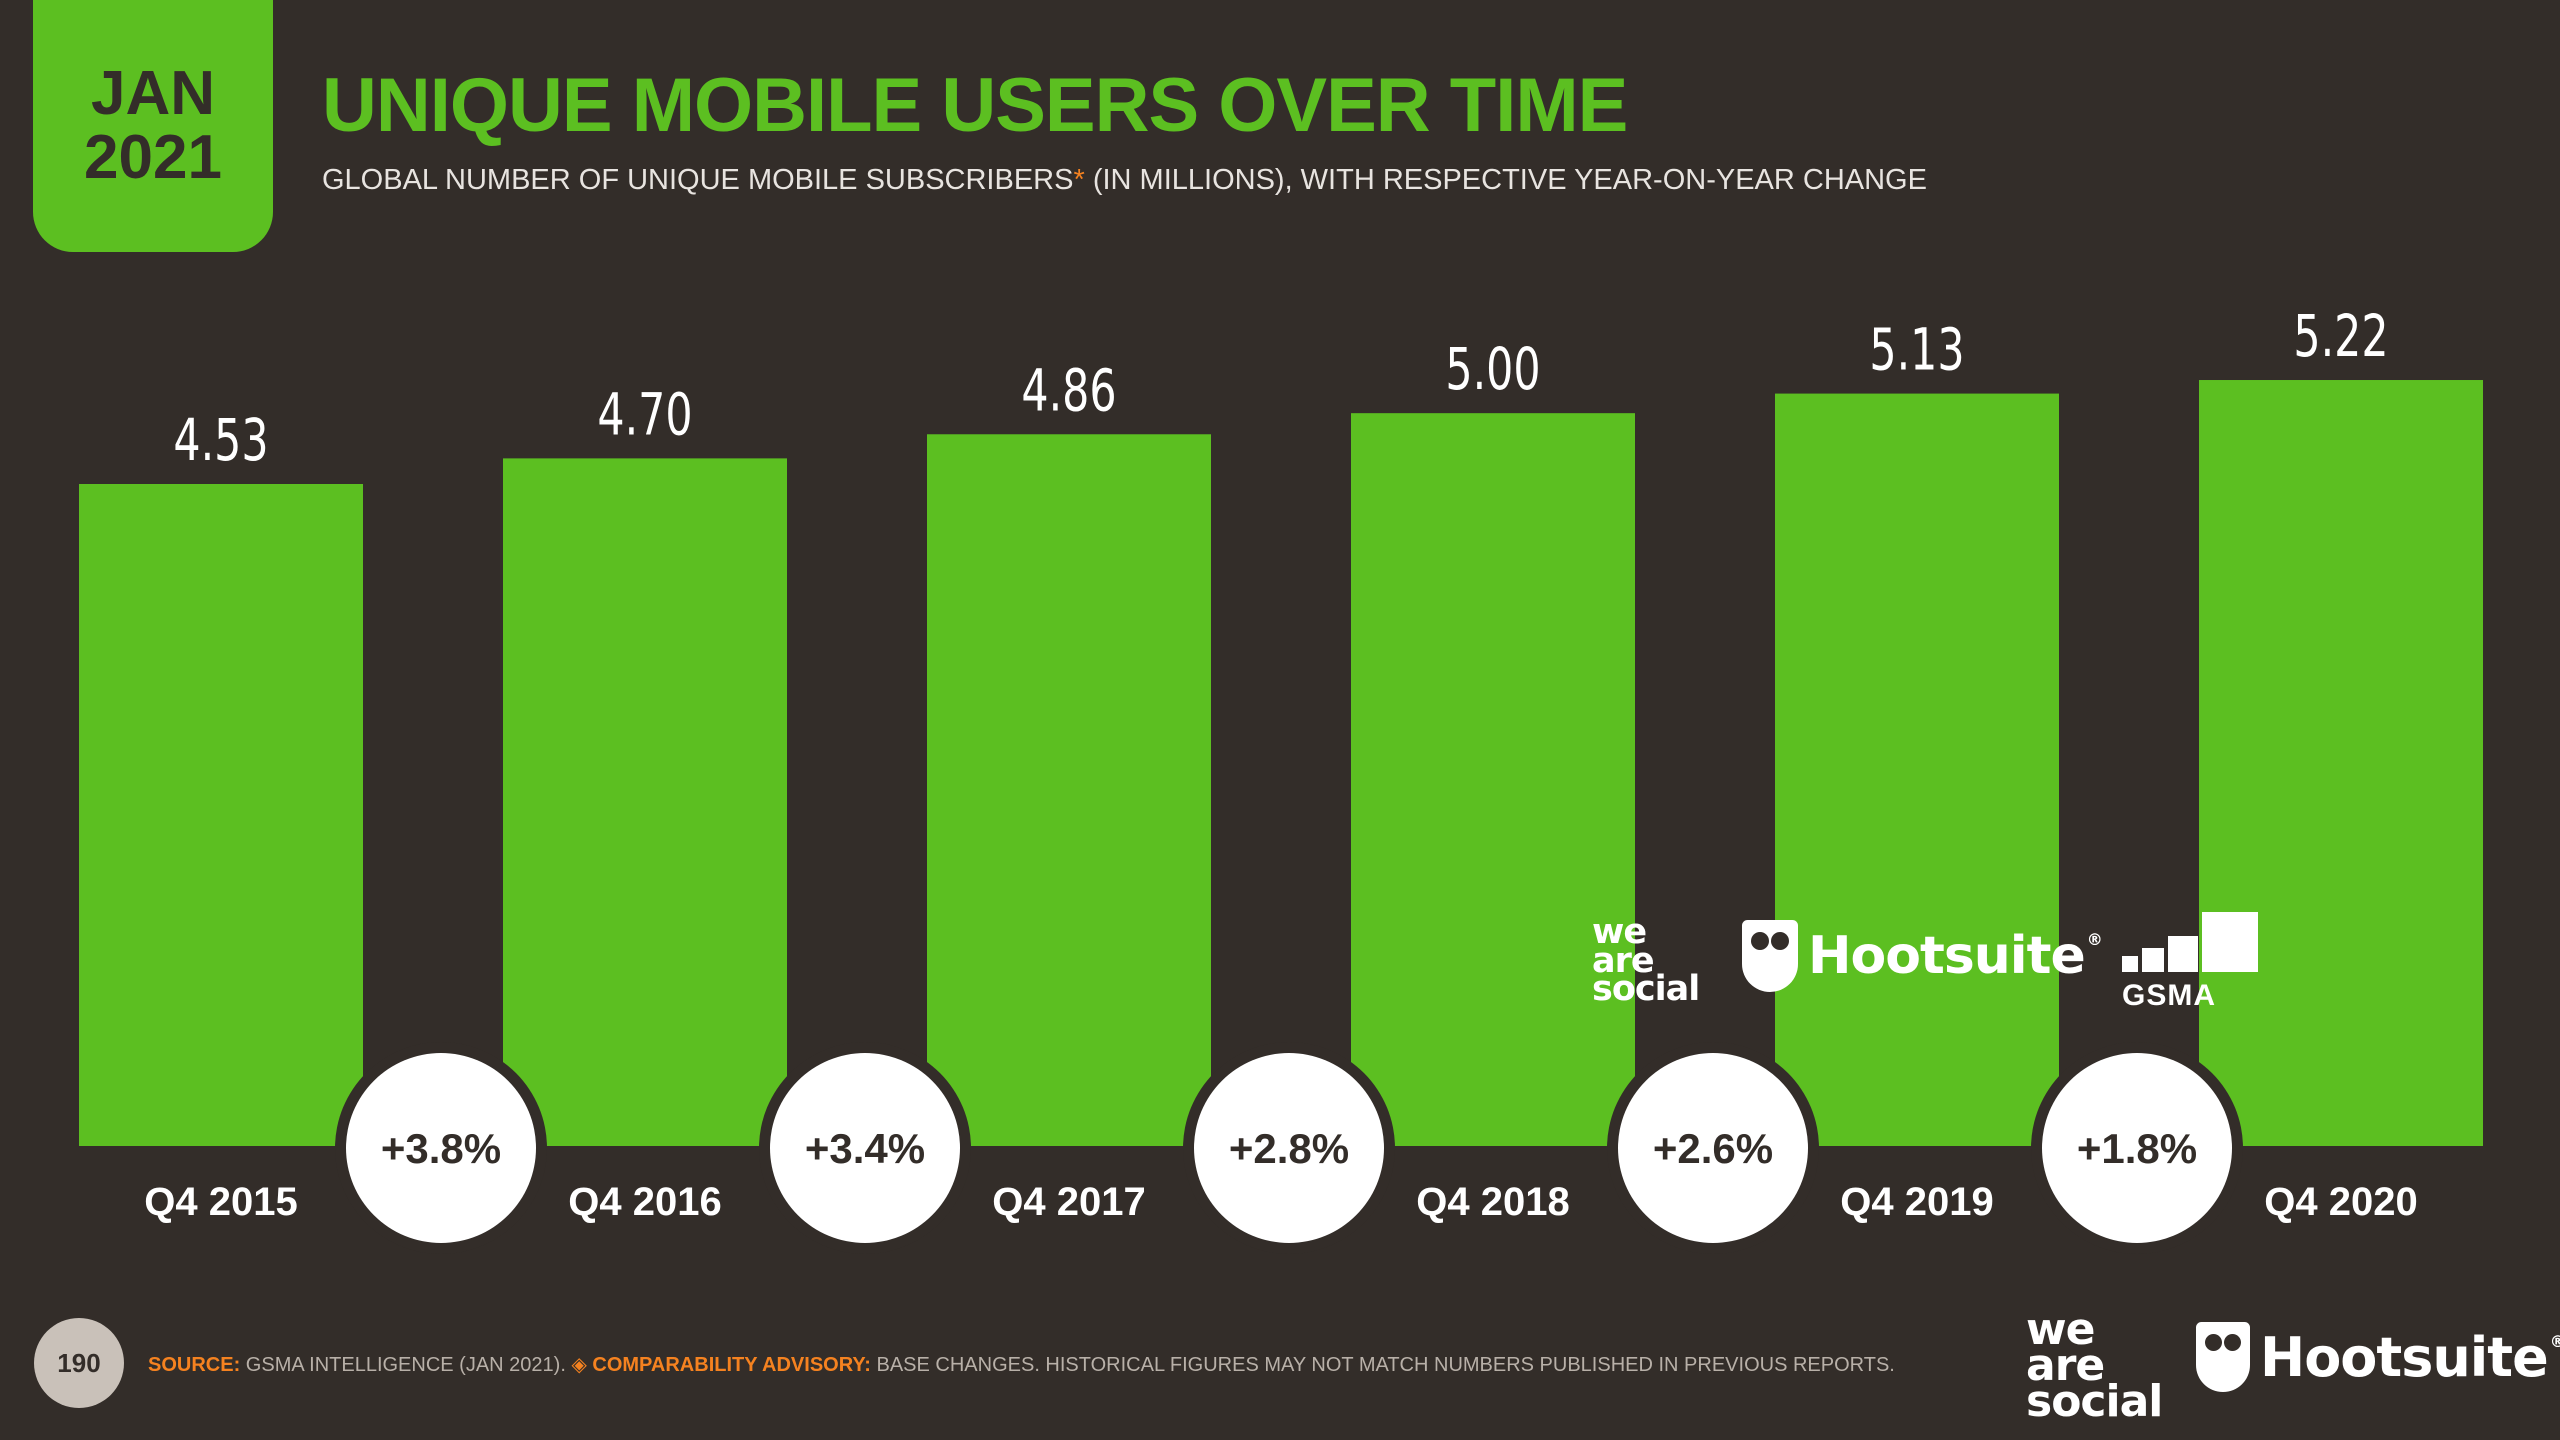 Image resolution: width=2560 pixels, height=1440 pixels. Describe the element at coordinates (1623, 960) in the screenshot. I see `we-are-social-line-2: are` at that location.